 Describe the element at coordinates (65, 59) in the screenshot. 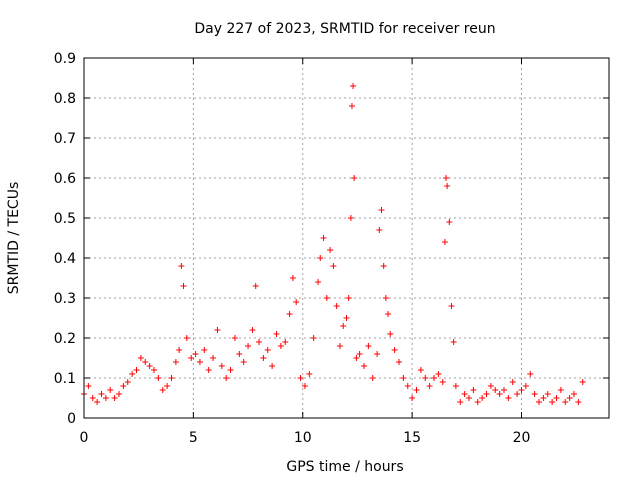

I see `y-tick-label: 0.9` at that location.